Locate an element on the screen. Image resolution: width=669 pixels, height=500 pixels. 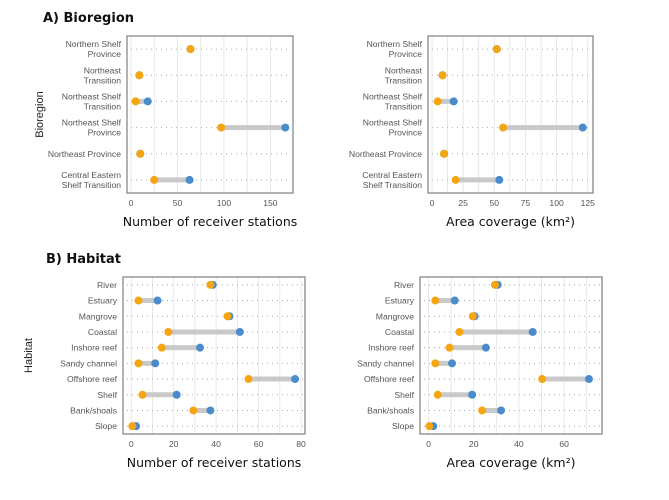
category-label: Bank/shoals is located at coordinates (93, 410).